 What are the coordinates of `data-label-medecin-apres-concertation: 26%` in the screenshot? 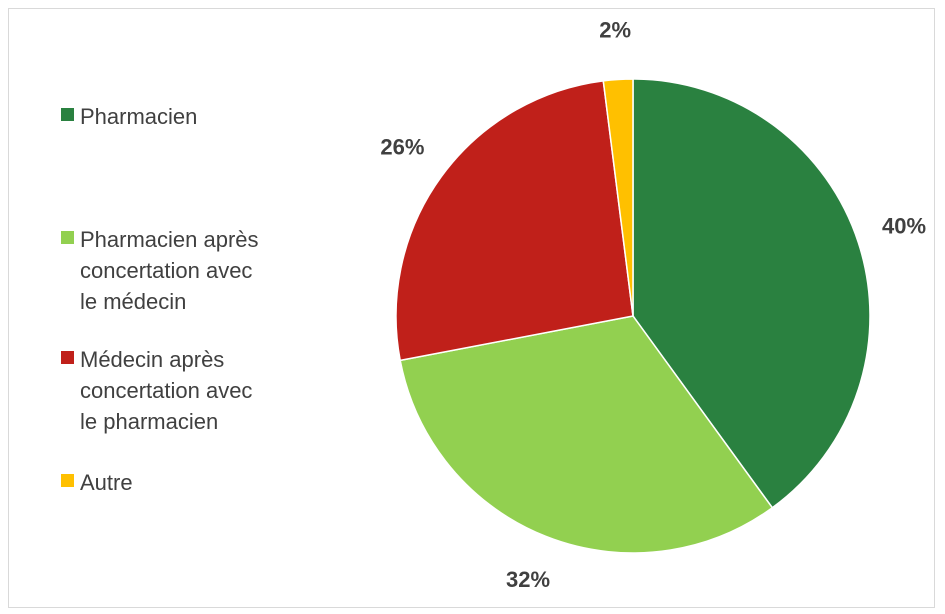 It's located at (402, 146).